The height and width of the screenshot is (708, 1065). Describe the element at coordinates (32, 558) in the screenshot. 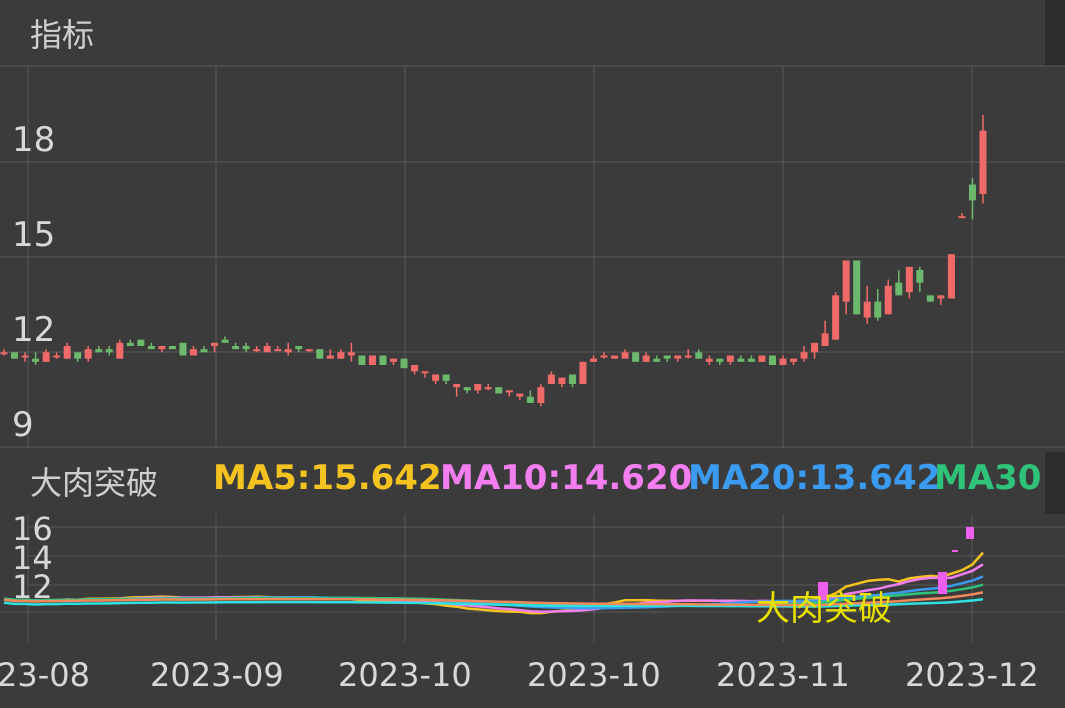

I see `sub-y-tick-label: 14` at that location.